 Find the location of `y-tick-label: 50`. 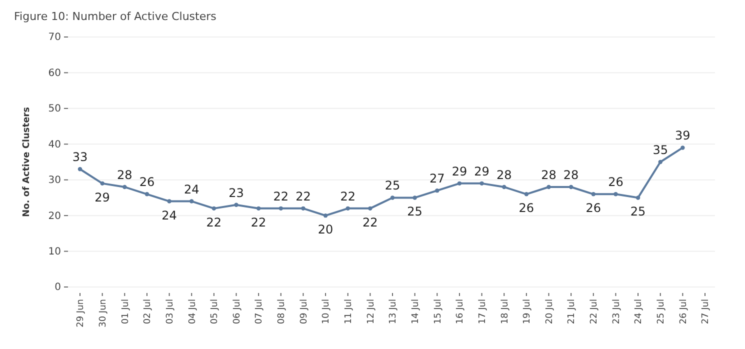

y-tick-label: 50 is located at coordinates (54, 109).